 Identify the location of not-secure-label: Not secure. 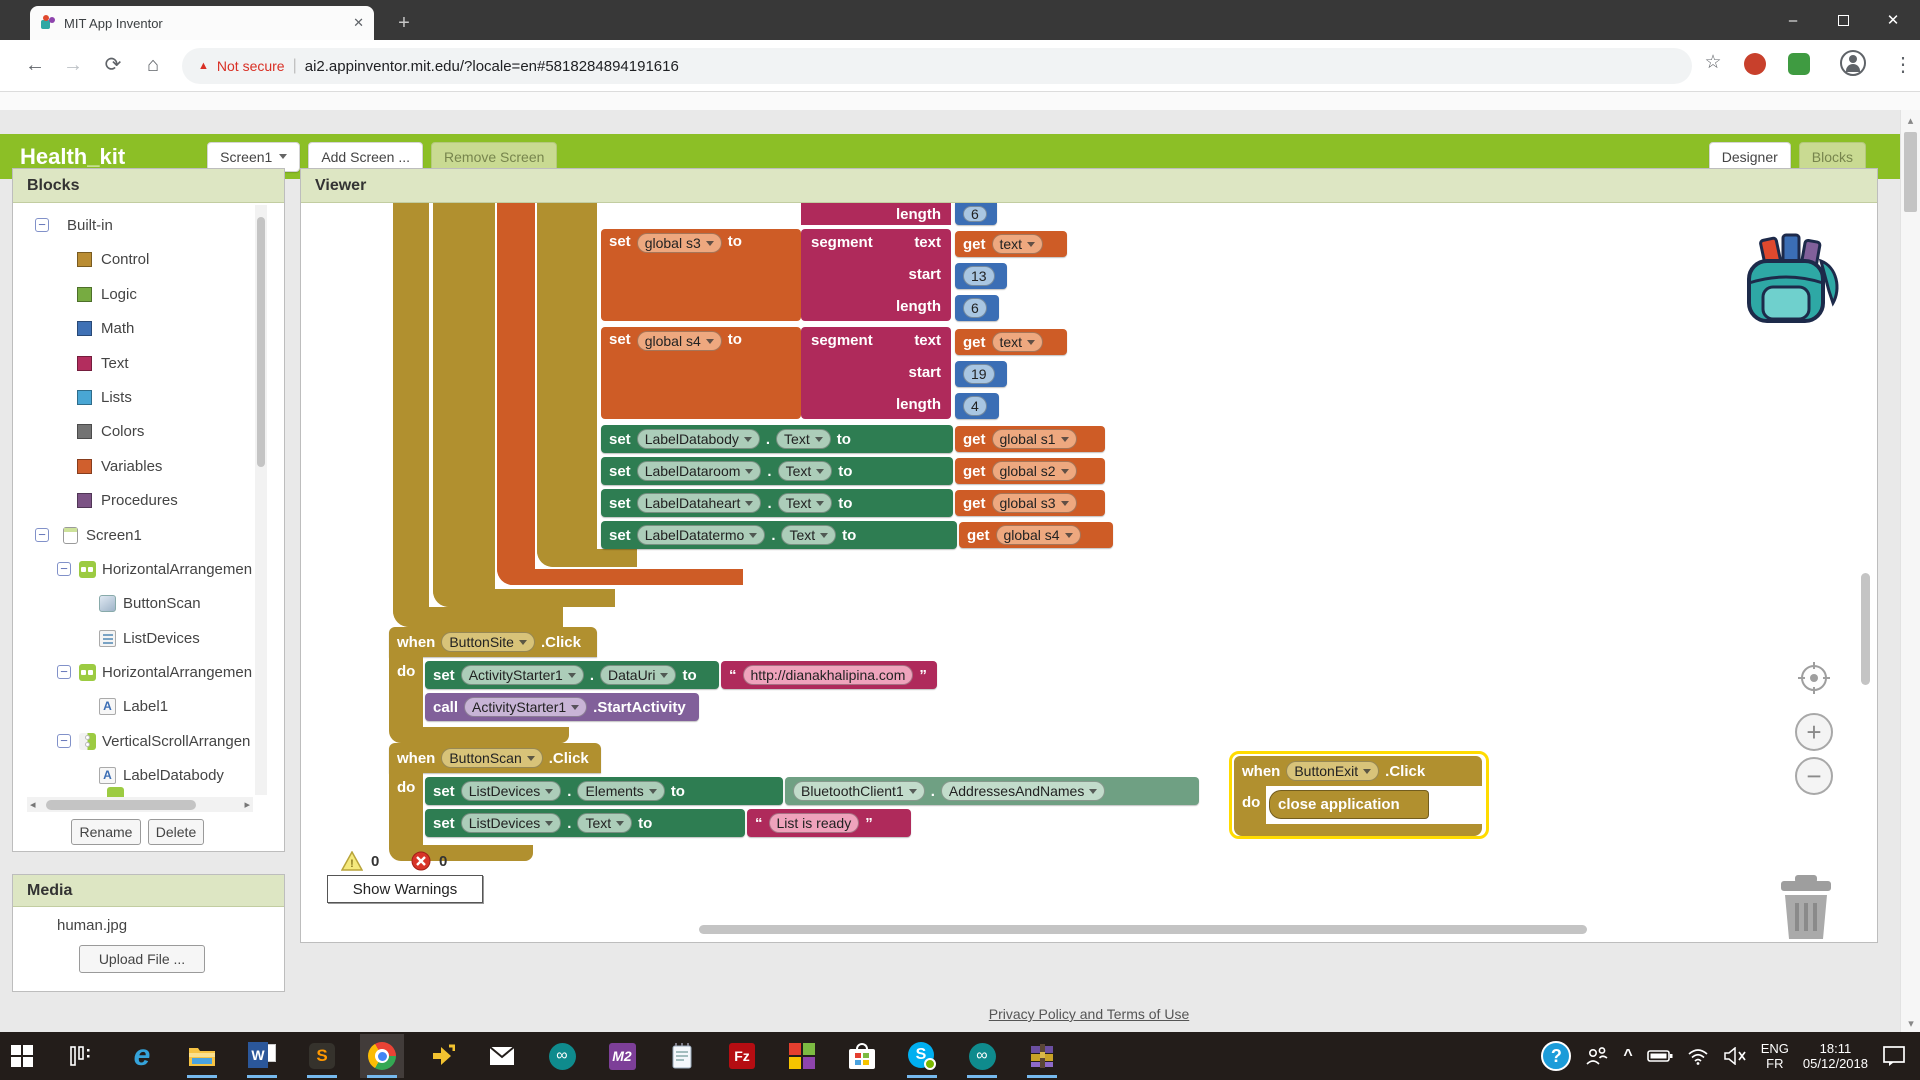
(250, 66).